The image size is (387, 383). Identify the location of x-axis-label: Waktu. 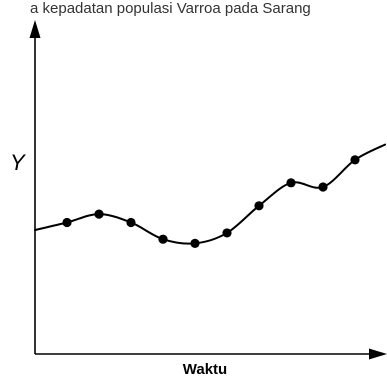
(205, 369).